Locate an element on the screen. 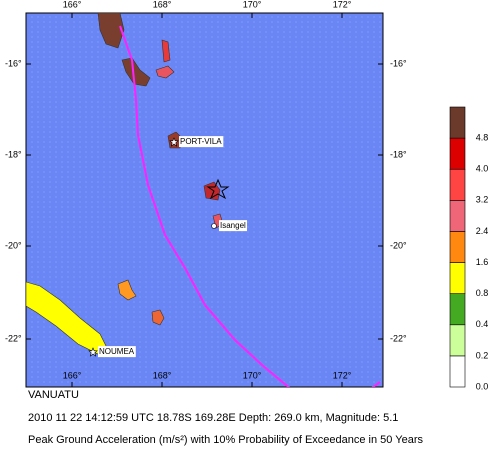 Image resolution: width=494 pixels, height=474 pixels. malekula is located at coordinates (136, 72).